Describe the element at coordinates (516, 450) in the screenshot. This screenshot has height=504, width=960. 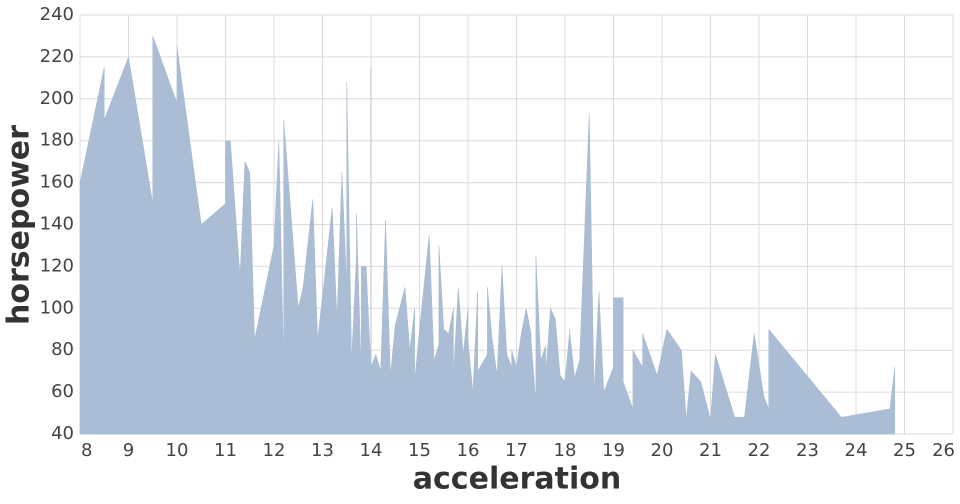
I see `x-tick-label: 17` at that location.